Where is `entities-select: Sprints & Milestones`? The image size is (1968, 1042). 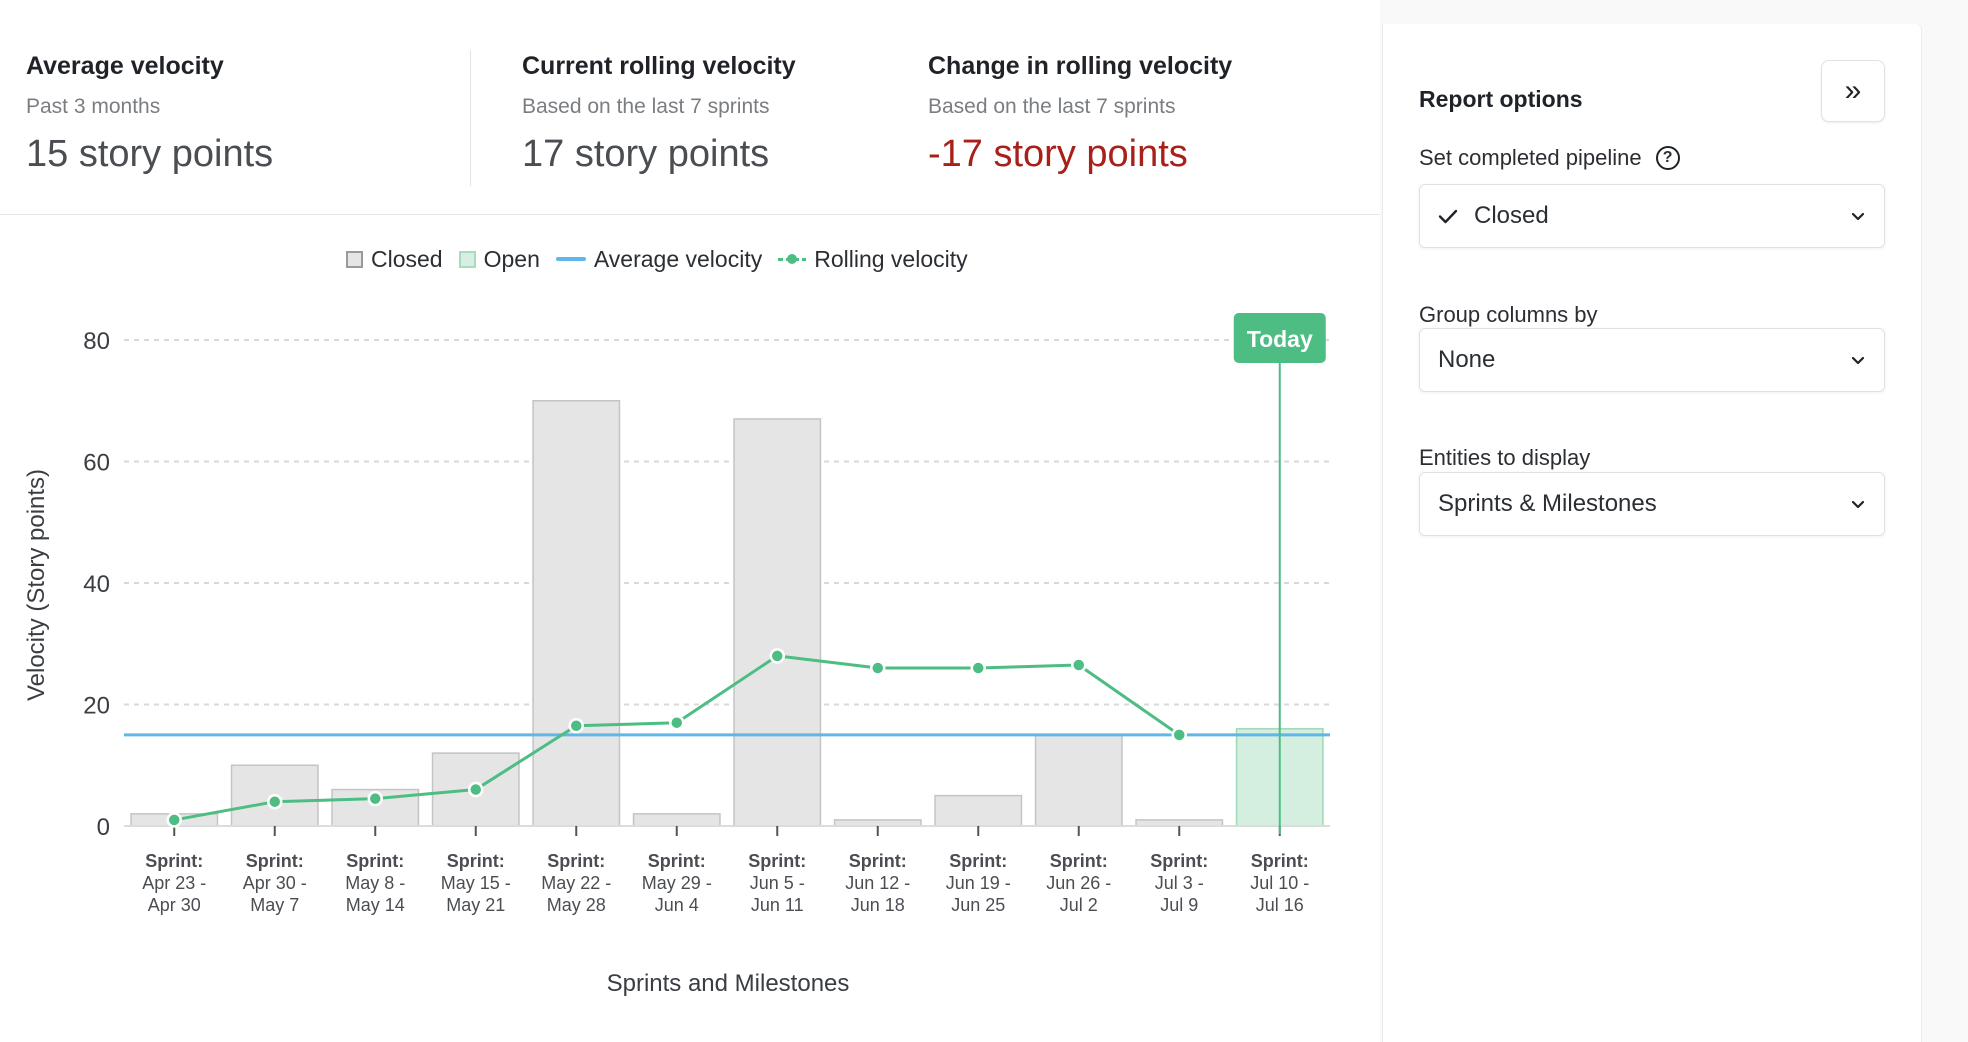 entities-select: Sprints & Milestones is located at coordinates (1652, 504).